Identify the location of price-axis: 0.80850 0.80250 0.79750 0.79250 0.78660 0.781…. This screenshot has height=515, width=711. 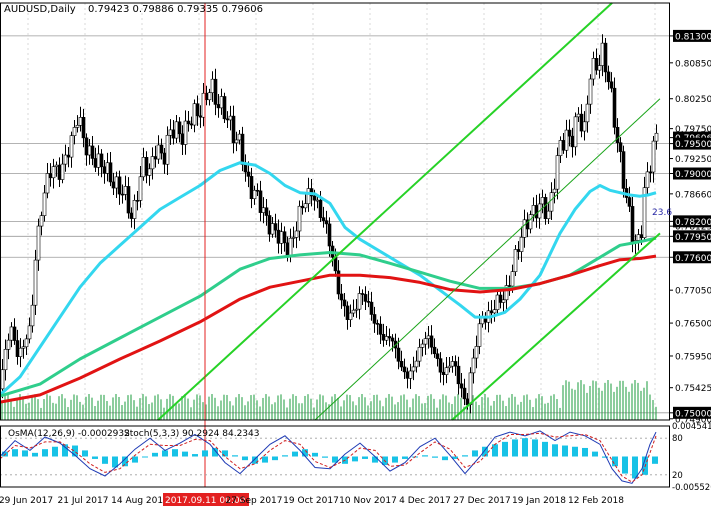
(690, 227).